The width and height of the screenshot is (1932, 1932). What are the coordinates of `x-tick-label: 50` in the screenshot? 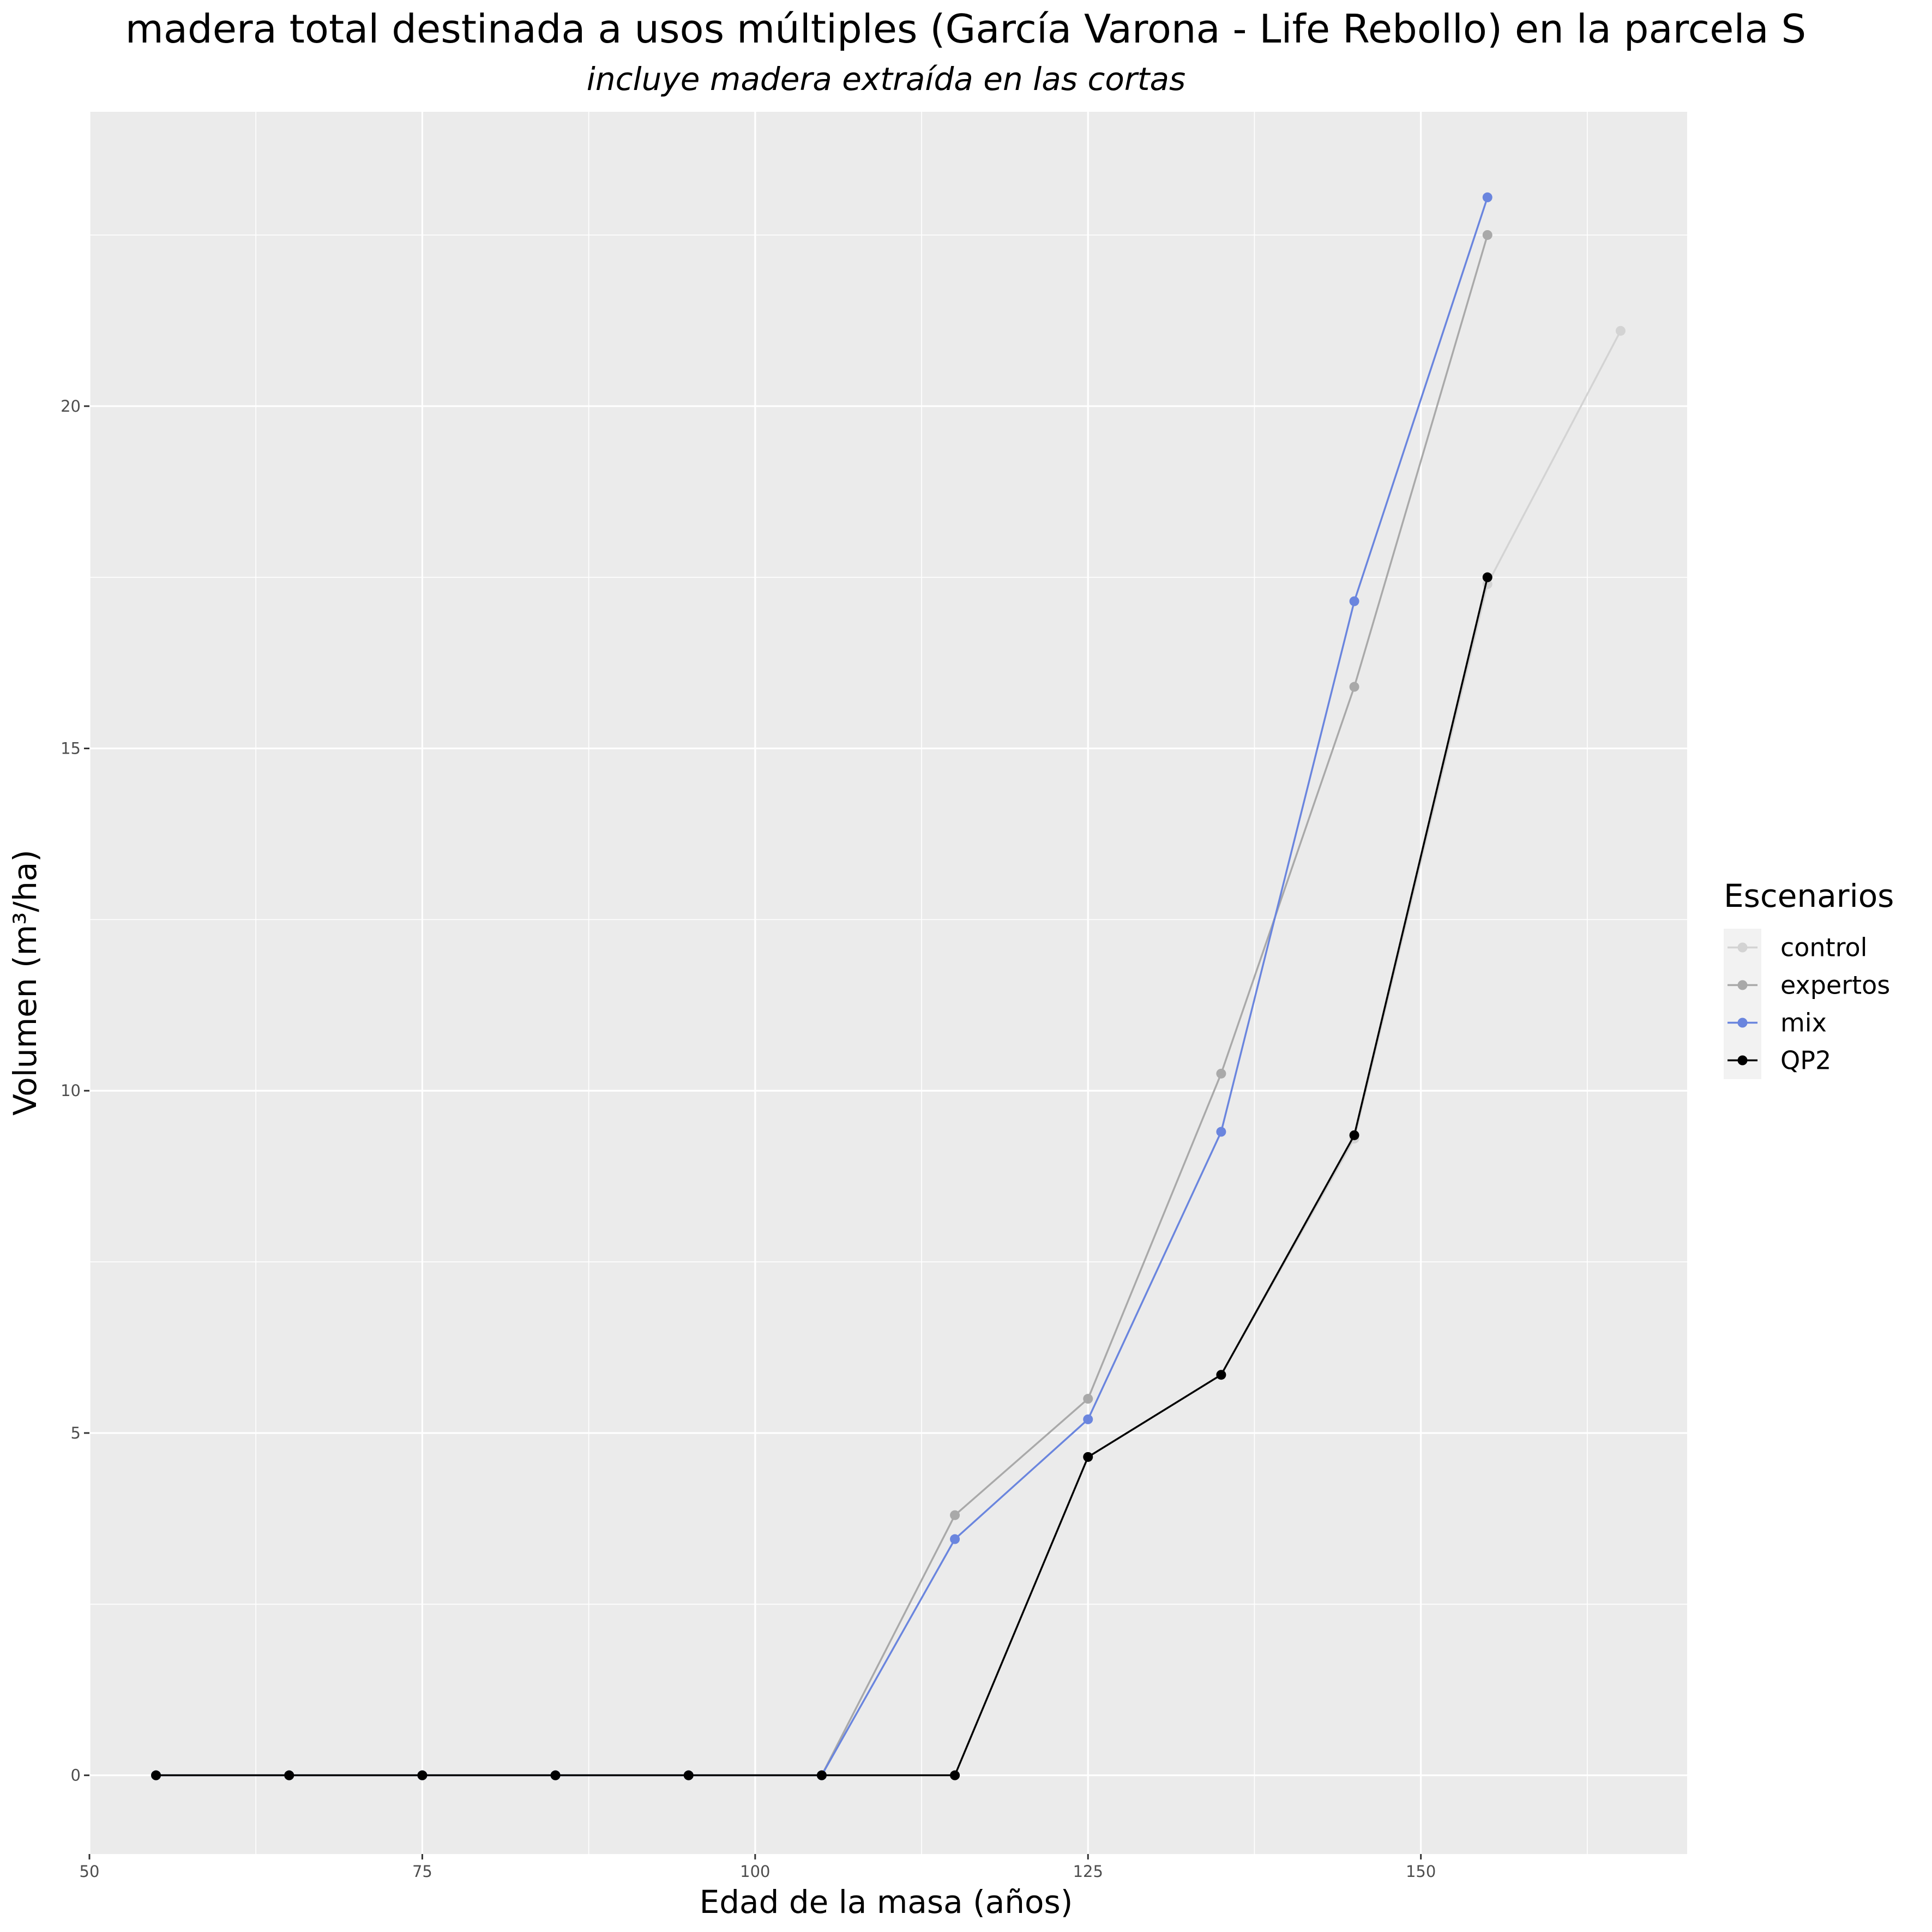 It's located at (90, 1871).